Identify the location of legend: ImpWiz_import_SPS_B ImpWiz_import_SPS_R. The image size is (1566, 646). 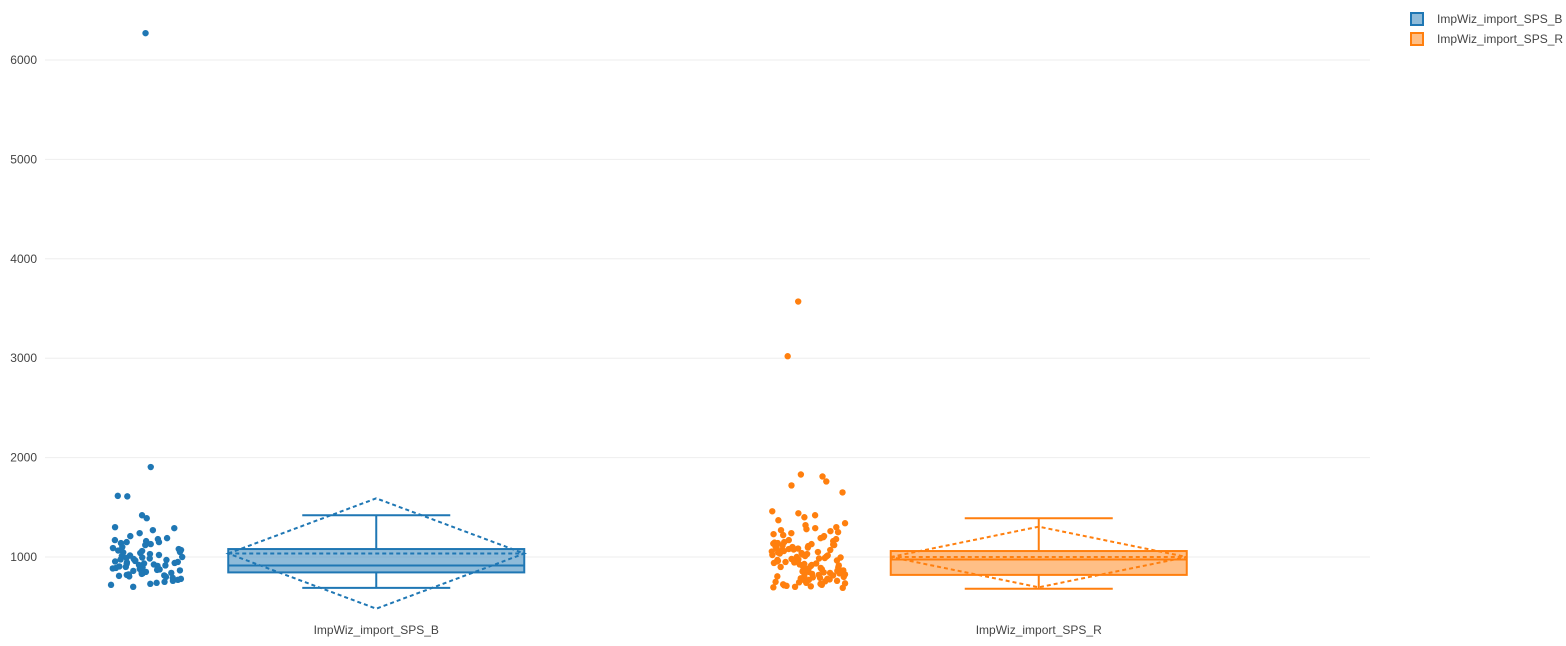
(1486, 29).